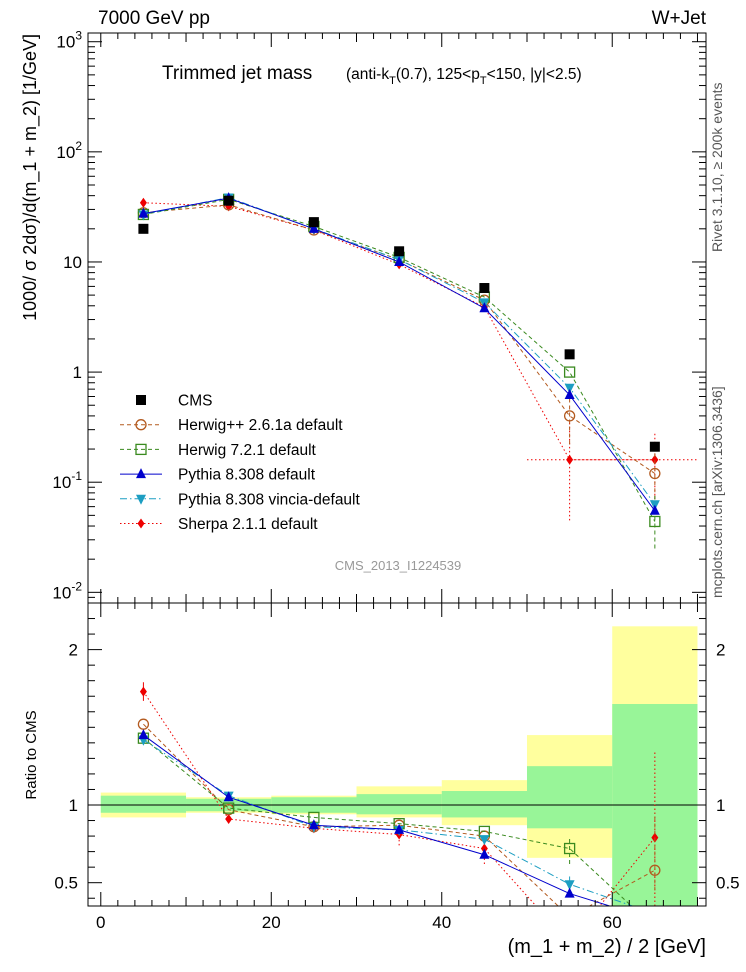 This screenshot has width=746, height=972. What do you see at coordinates (30, 177) in the screenshot?
I see `main-ylabel: 1000/ σ 2dσ)/d(m_1 + m_2) [1/GeV]` at bounding box center [30, 177].